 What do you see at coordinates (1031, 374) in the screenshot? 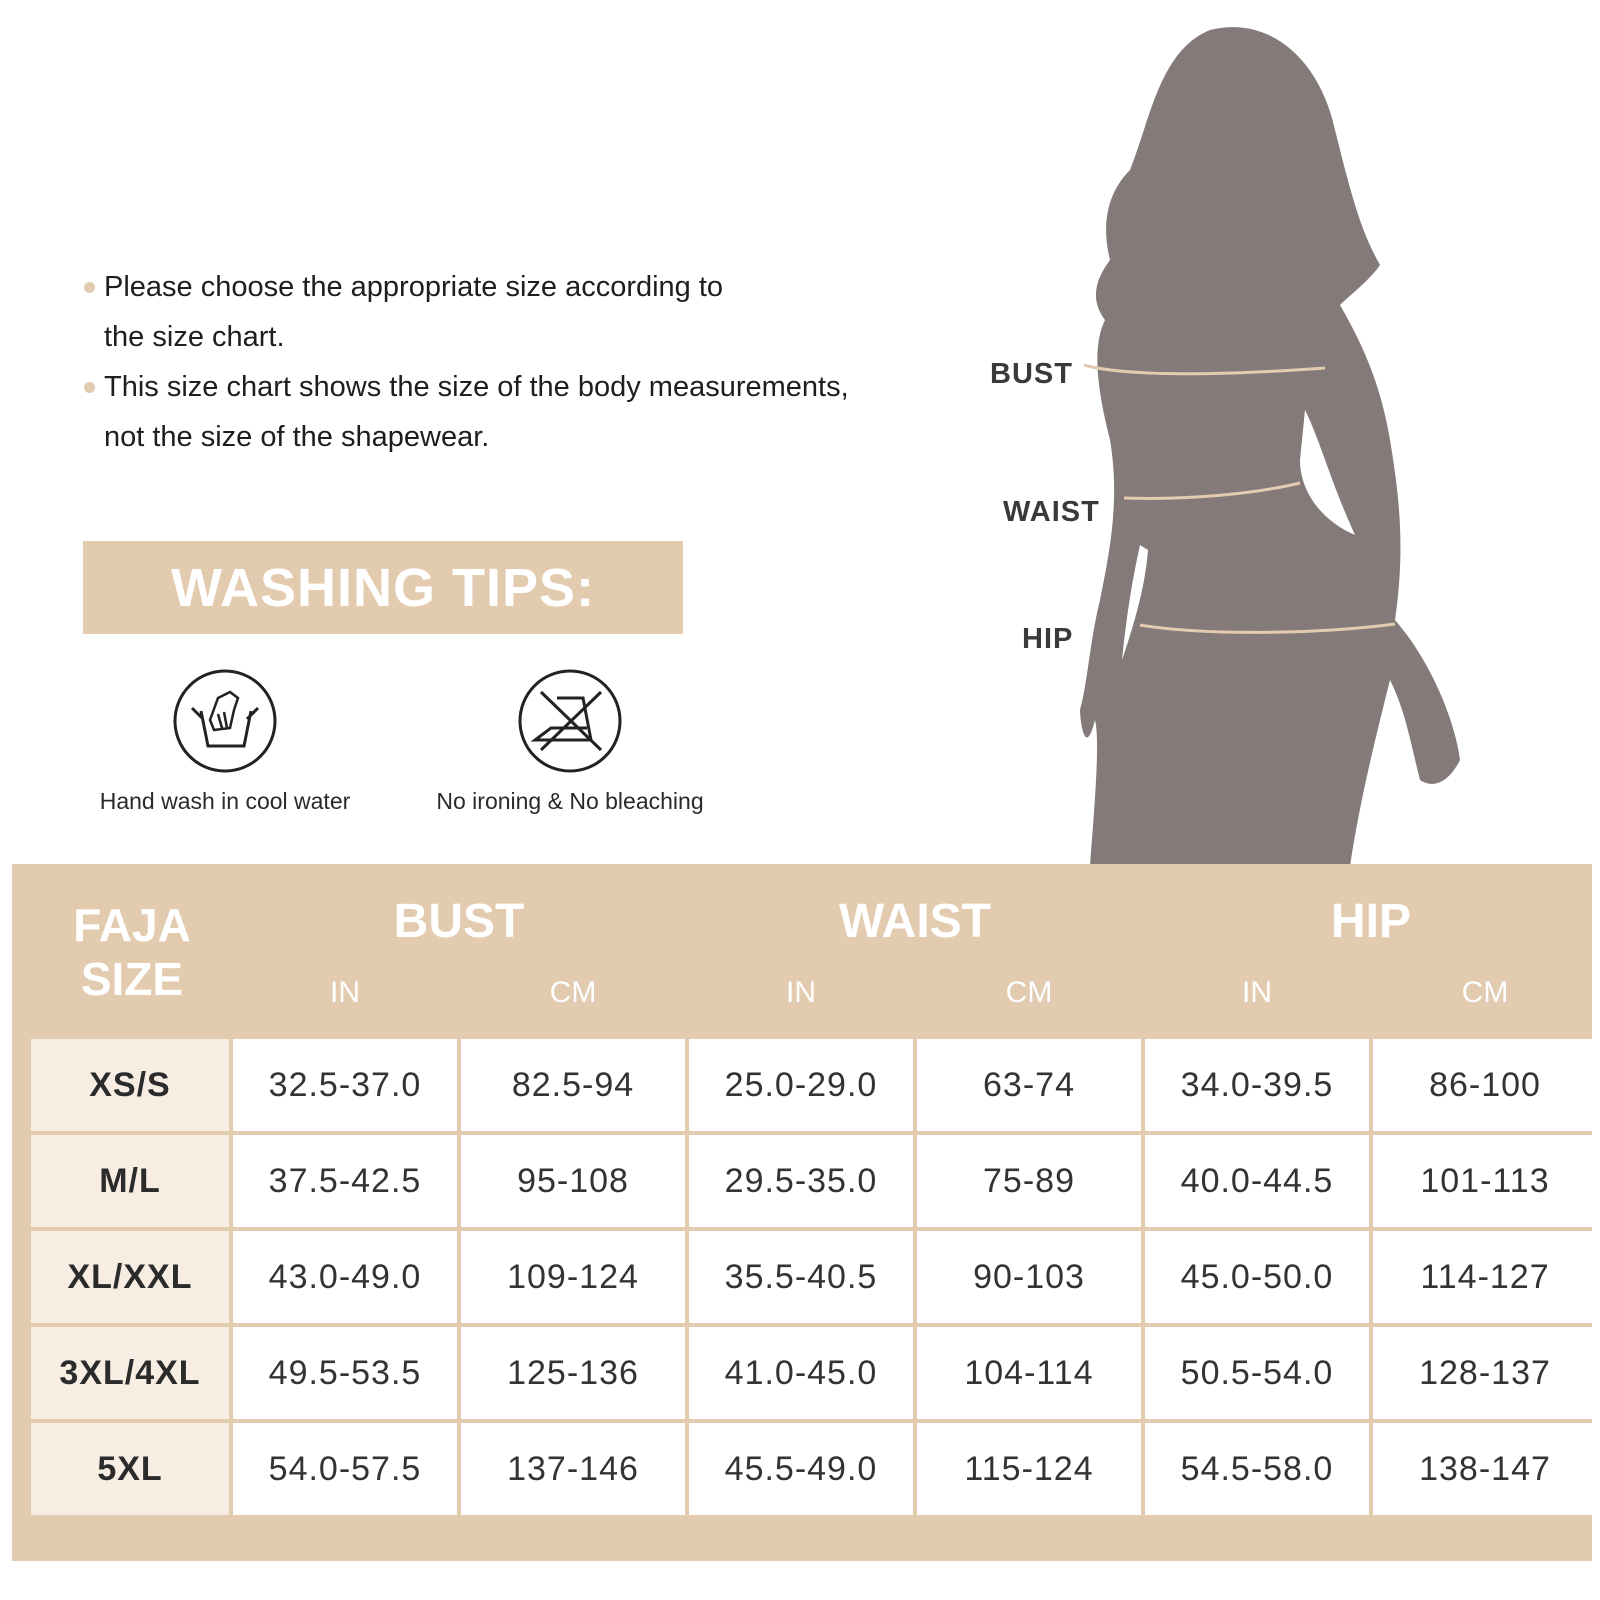
I see `bust-label: BUST` at bounding box center [1031, 374].